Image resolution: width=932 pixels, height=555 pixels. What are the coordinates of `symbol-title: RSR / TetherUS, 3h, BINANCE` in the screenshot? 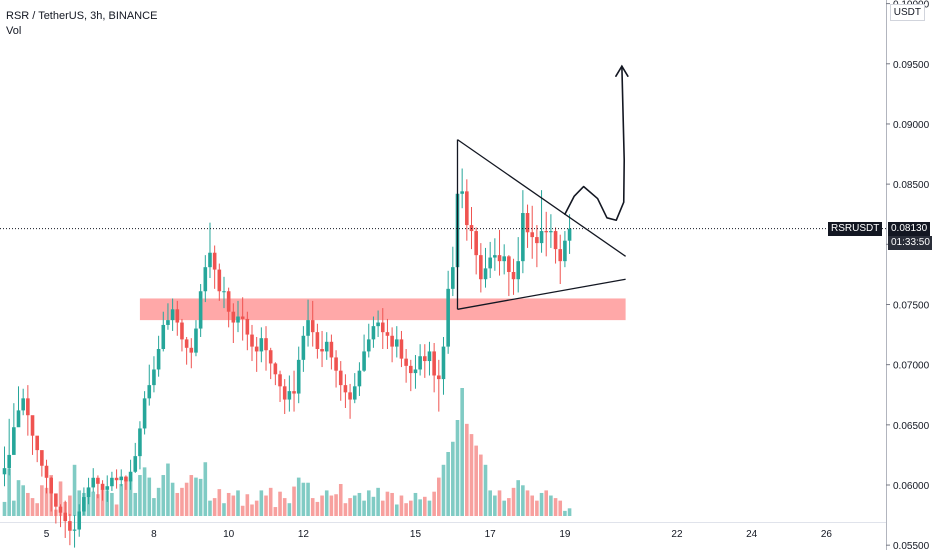 It's located at (82, 16).